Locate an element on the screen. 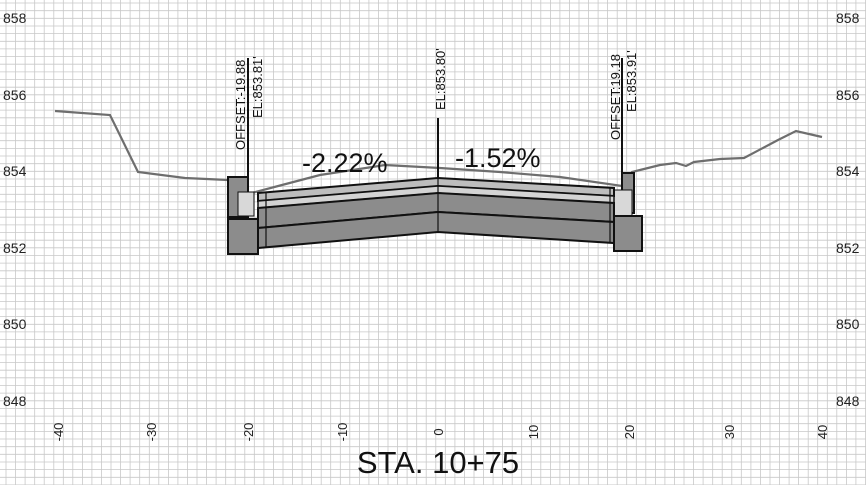 The width and height of the screenshot is (866, 485). station-label: -30 is located at coordinates (151, 432).